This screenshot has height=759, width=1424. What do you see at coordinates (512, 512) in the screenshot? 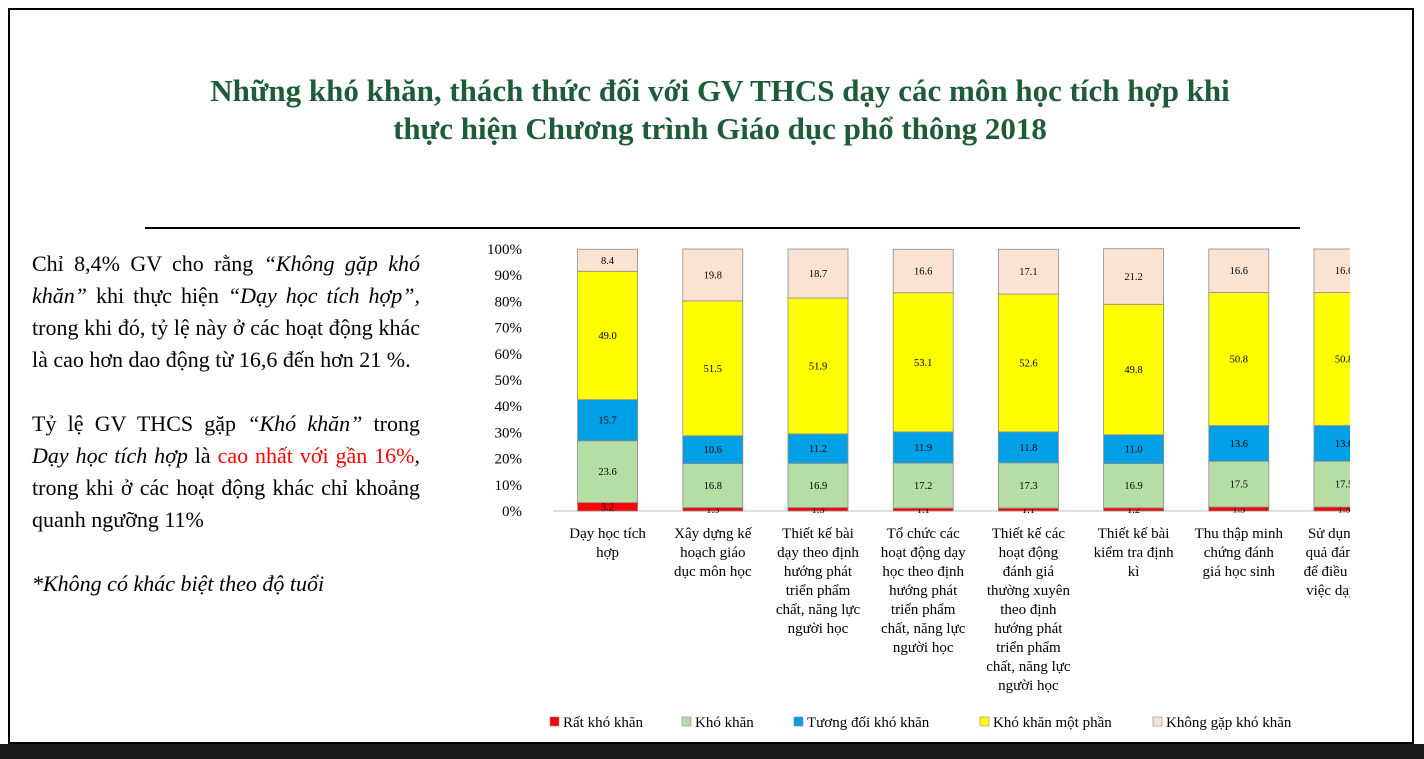
I see `y-tick-label: 0%` at bounding box center [512, 512].